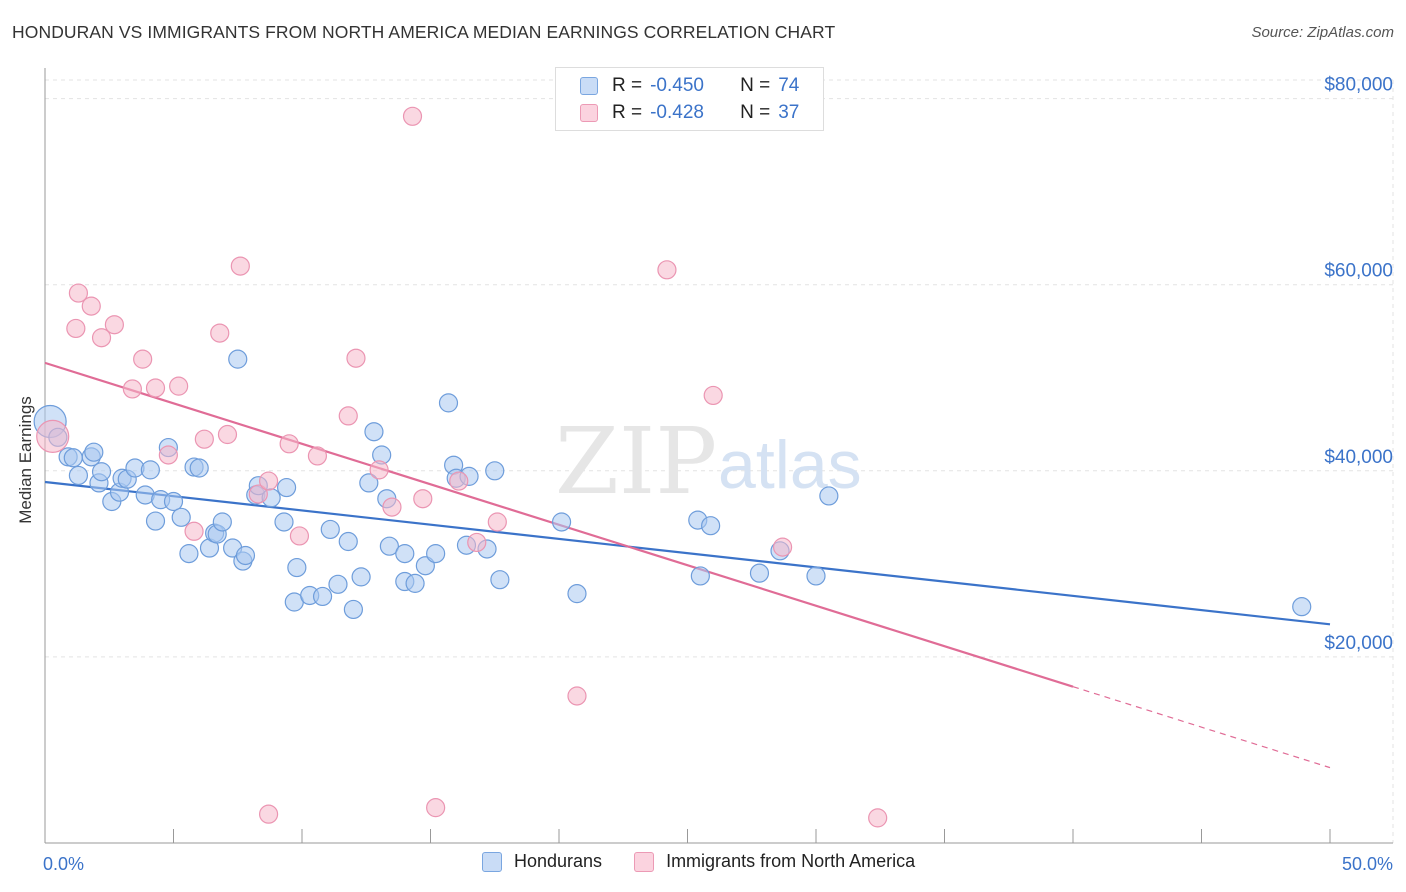  What do you see at coordinates (791, 861) in the screenshot?
I see `series-label-immigrants: Immigrants from North America` at bounding box center [791, 861].